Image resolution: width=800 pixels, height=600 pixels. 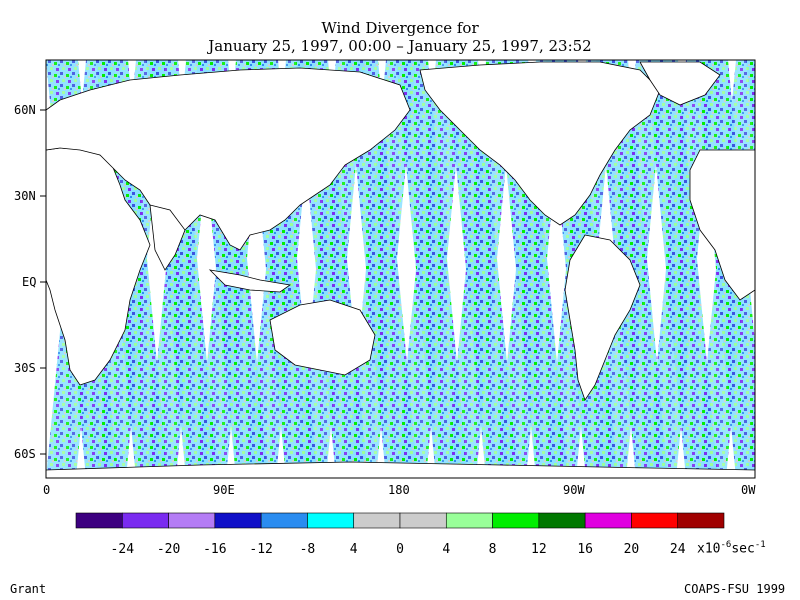 What do you see at coordinates (677, 549) in the screenshot?
I see `colorbar-tick-label: 24` at bounding box center [677, 549].